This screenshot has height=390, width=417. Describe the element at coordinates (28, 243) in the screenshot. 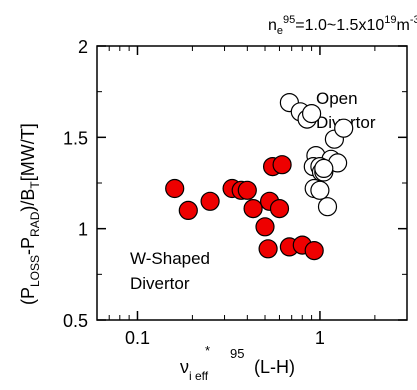

I see `ylabel-p: P` at that location.